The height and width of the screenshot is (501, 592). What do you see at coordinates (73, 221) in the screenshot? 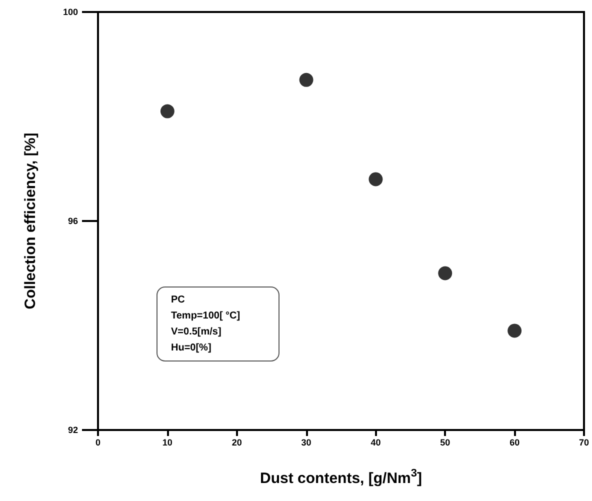
I see `y-tick-label: 96` at bounding box center [73, 221].